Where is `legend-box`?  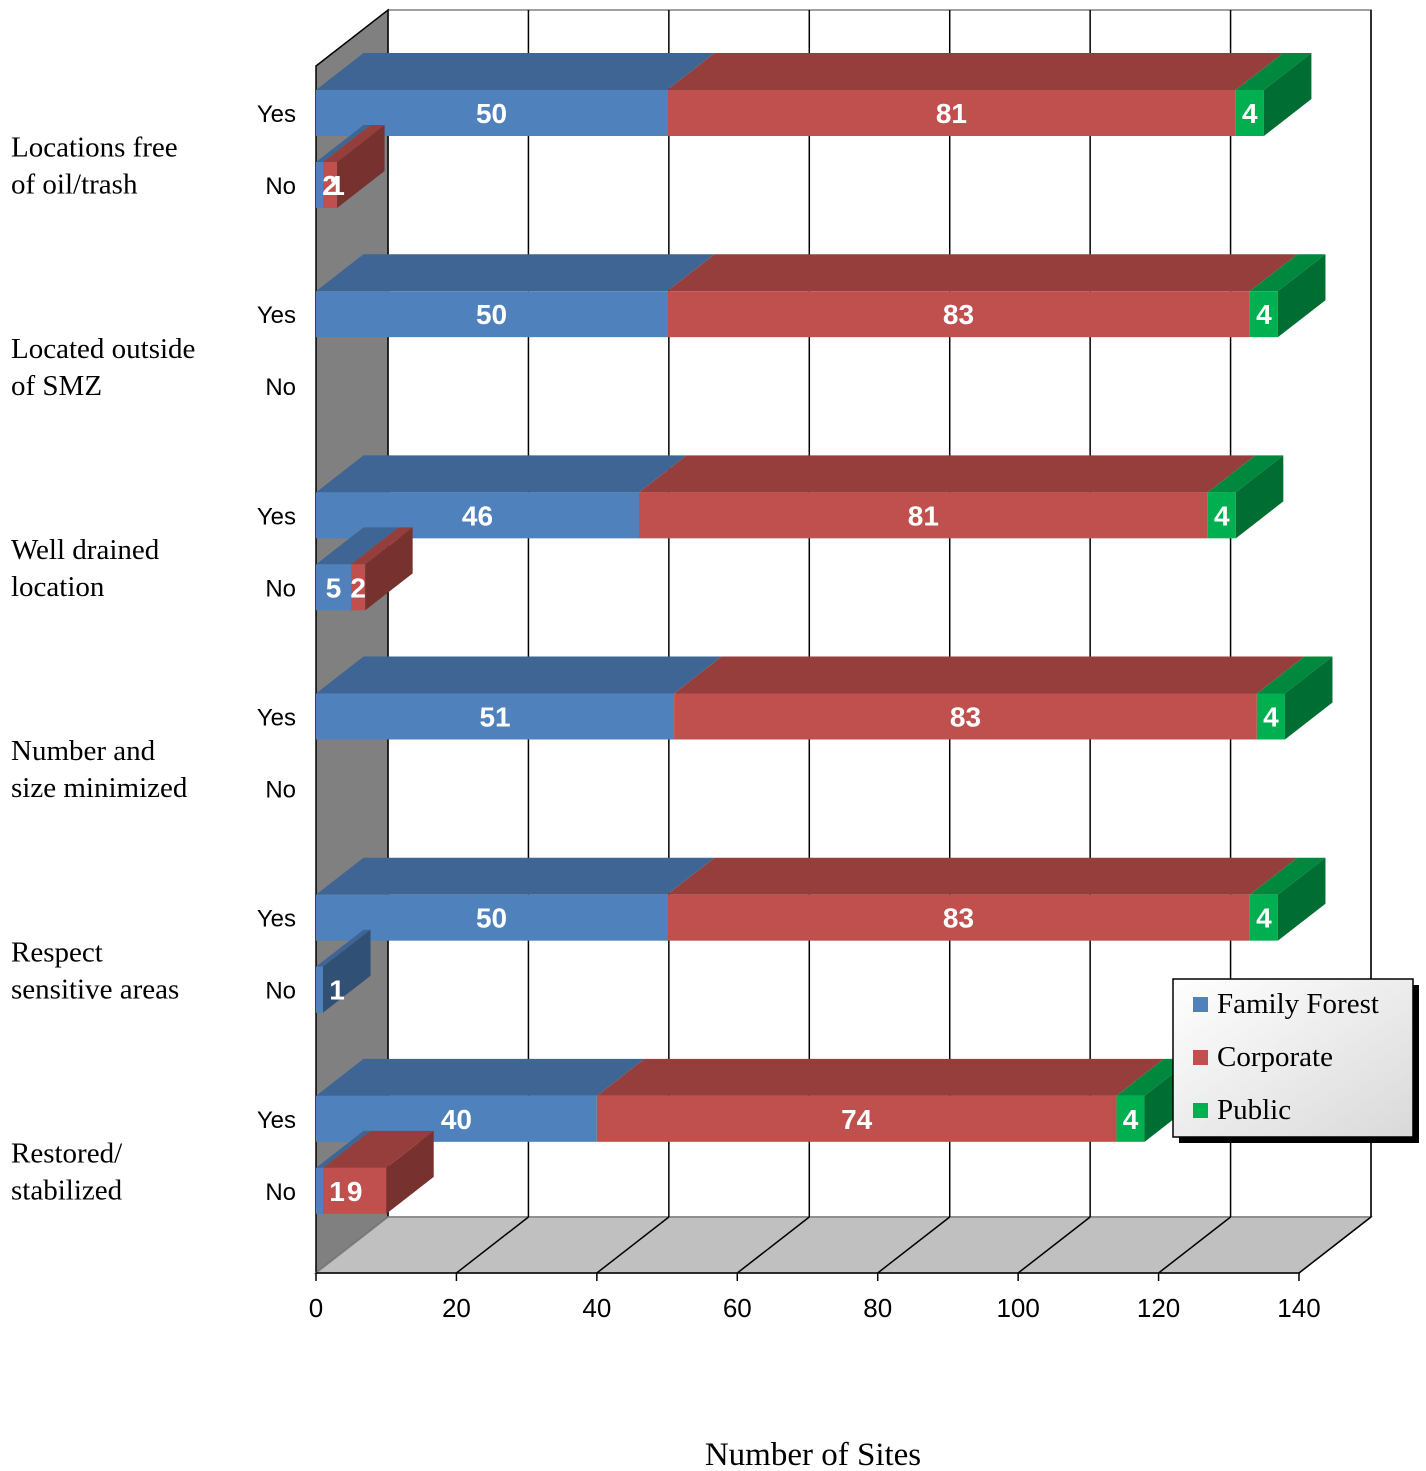
legend-box is located at coordinates (1293, 1058).